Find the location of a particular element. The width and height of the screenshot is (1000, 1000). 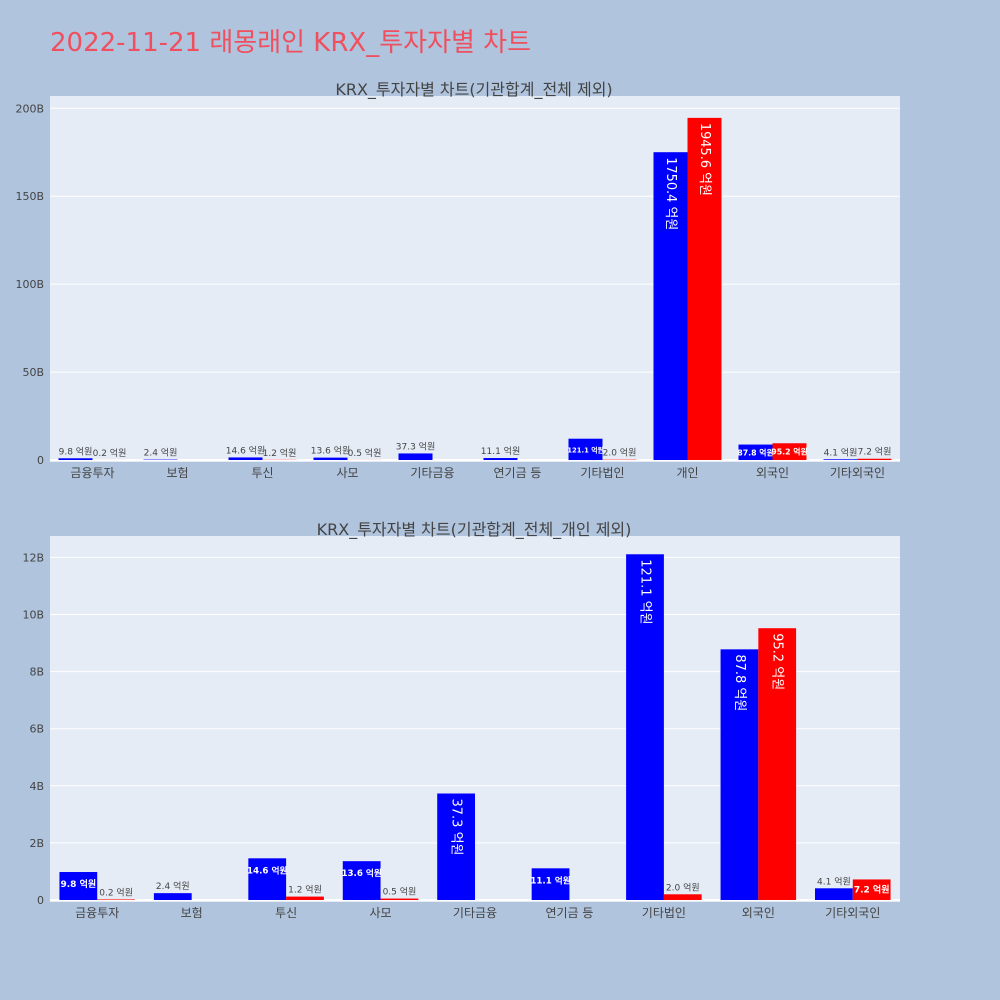

y-tick-label: 4B is located at coordinates (36, 786).